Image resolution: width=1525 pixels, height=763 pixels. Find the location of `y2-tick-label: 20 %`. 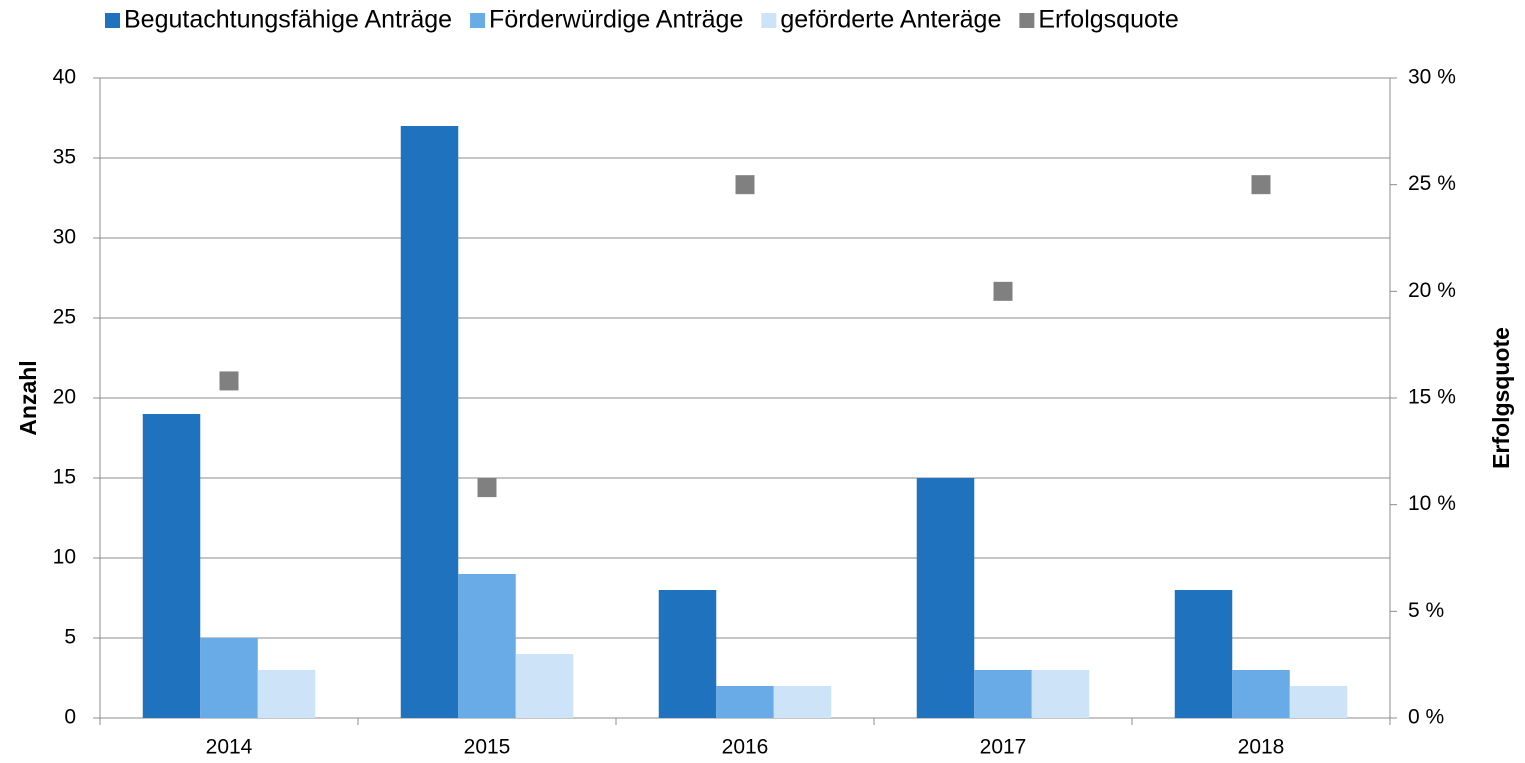

y2-tick-label: 20 % is located at coordinates (1432, 290).